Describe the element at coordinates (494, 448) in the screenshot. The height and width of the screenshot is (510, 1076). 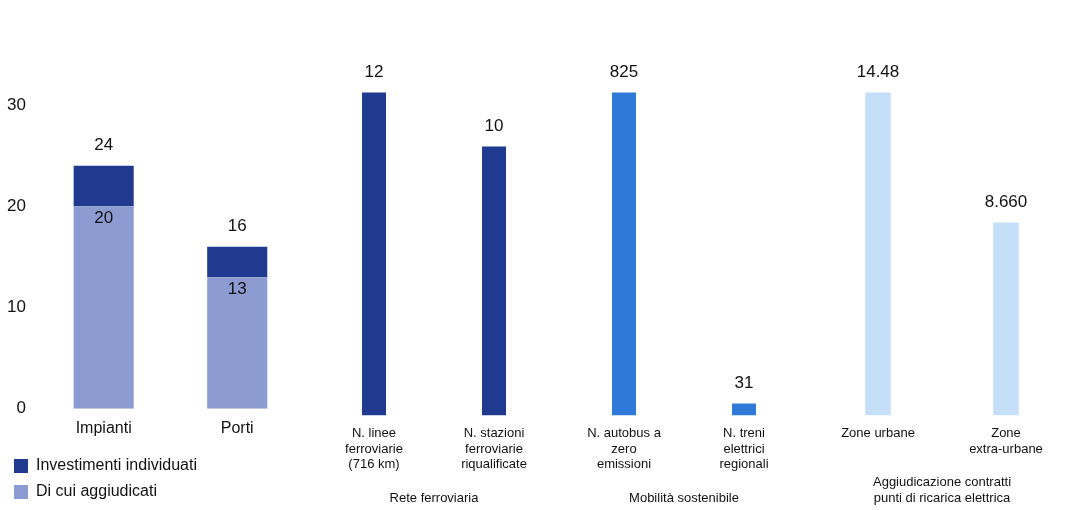
I see `x-tick-label: N. stazioni ferroviarie riqualificate` at that location.